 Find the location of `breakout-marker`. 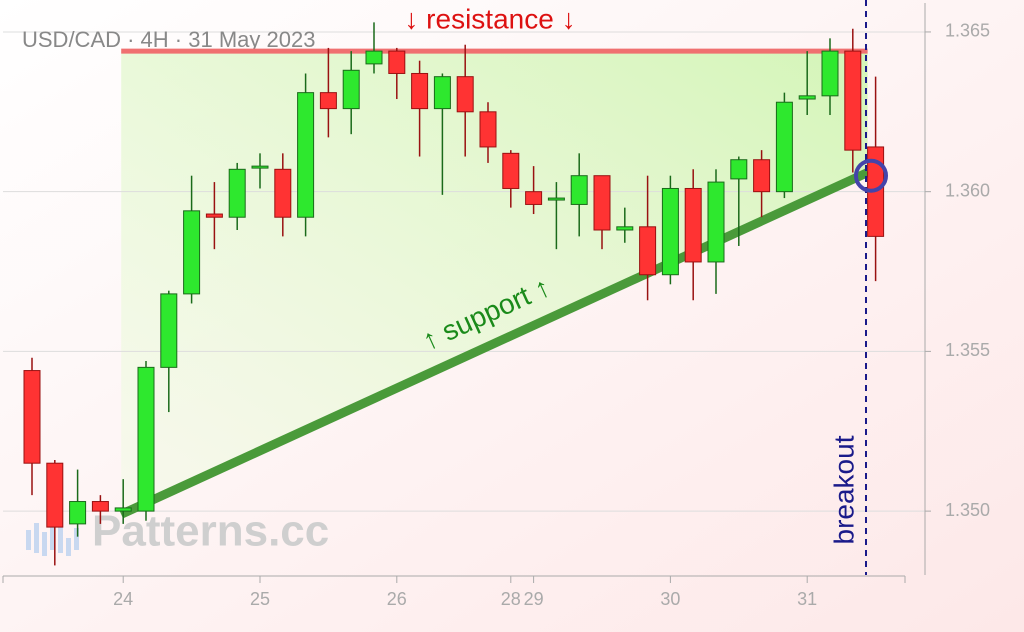

breakout-marker is located at coordinates (871, 175).